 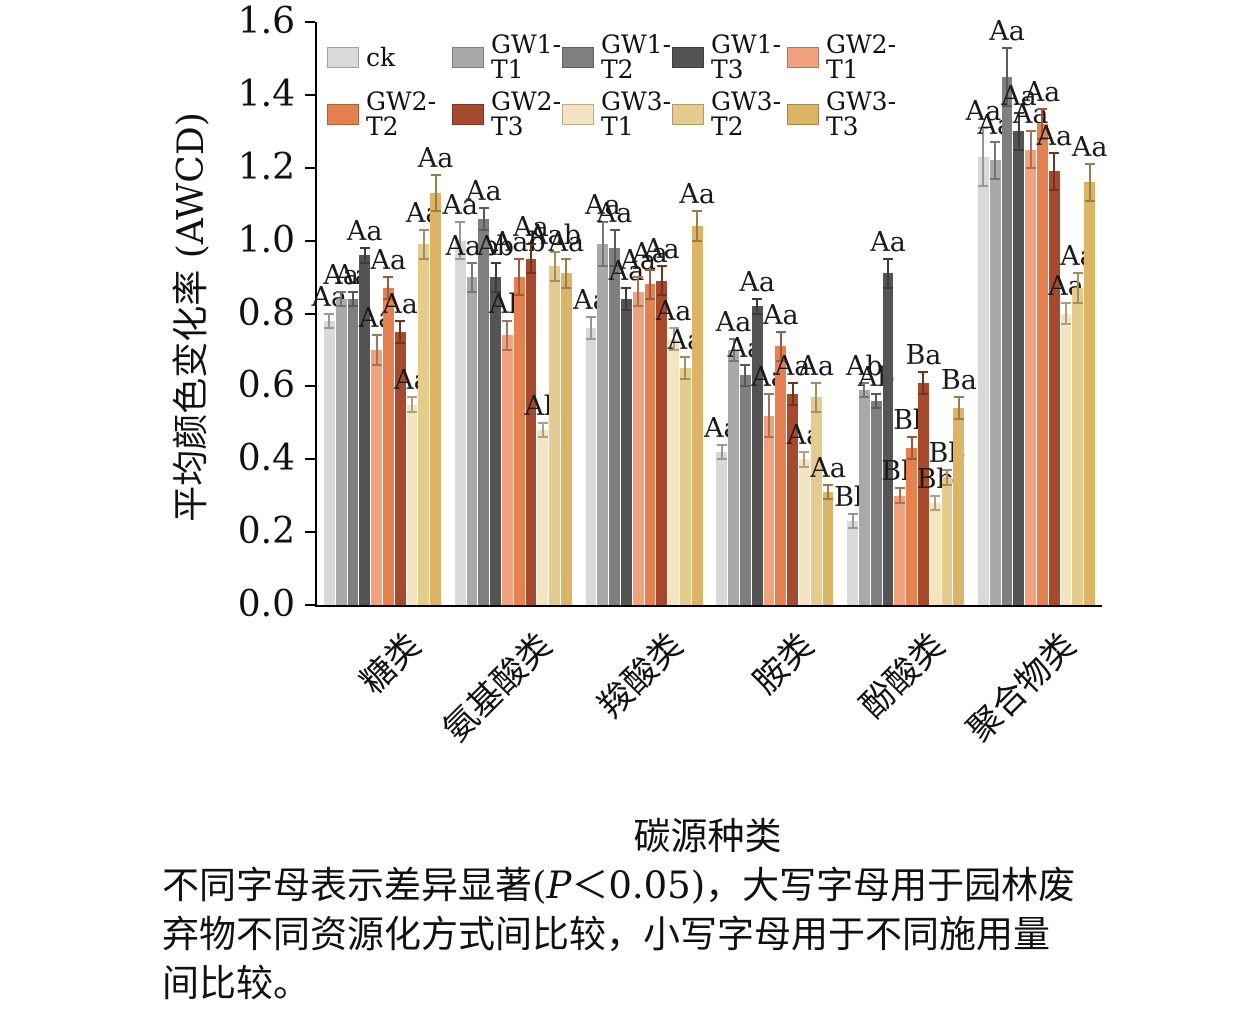 I want to click on legend-item-GW1-T2: GW1-T2, so click(x=617, y=57).